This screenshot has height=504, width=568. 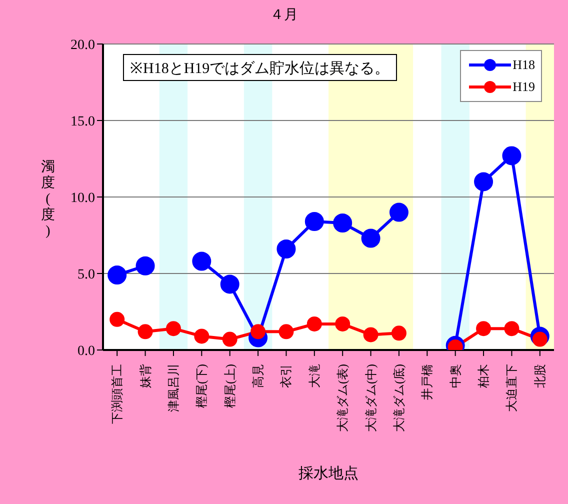 I want to click on legend-label: H19, so click(x=523, y=87).